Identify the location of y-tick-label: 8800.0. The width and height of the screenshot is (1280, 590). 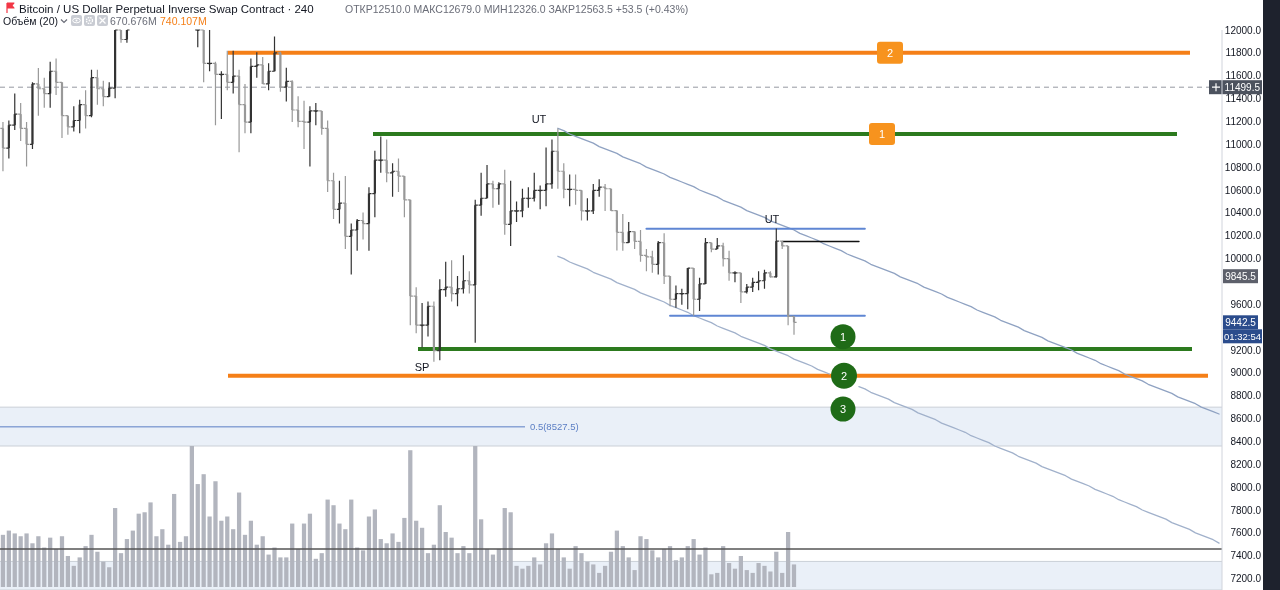
(1246, 396).